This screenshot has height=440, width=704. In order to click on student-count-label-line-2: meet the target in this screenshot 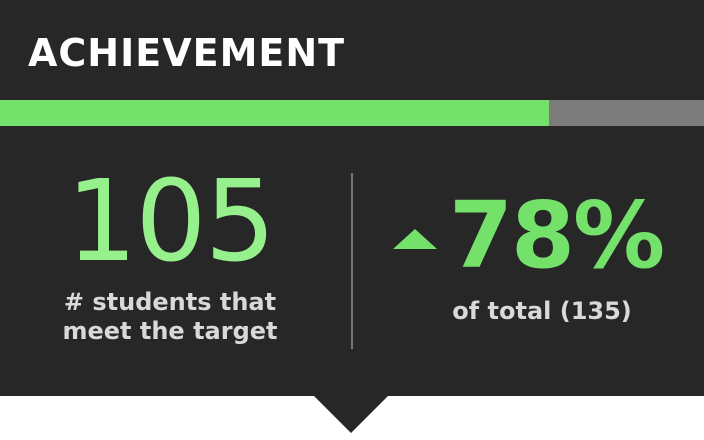, I will do `click(170, 331)`.